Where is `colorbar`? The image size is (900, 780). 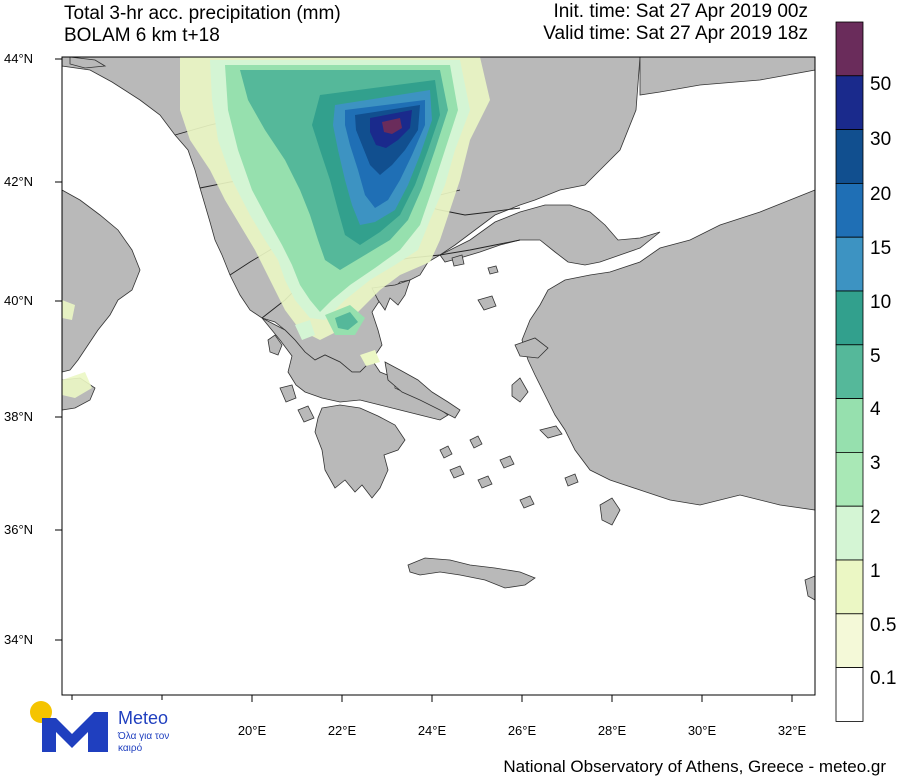 colorbar is located at coordinates (849, 371).